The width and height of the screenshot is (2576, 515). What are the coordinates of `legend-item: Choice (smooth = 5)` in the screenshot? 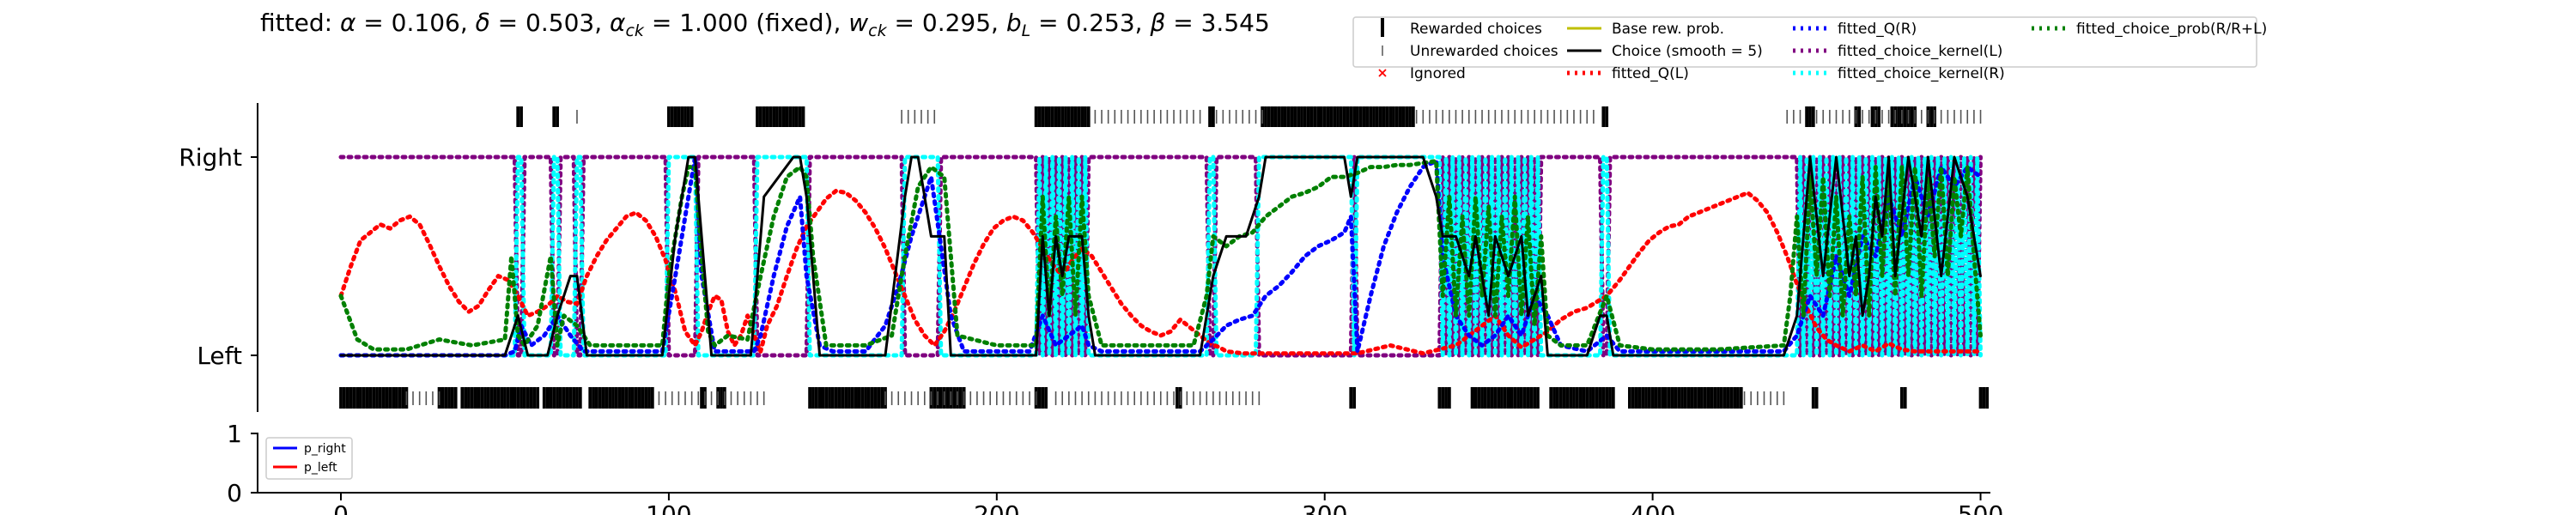 It's located at (1665, 51).